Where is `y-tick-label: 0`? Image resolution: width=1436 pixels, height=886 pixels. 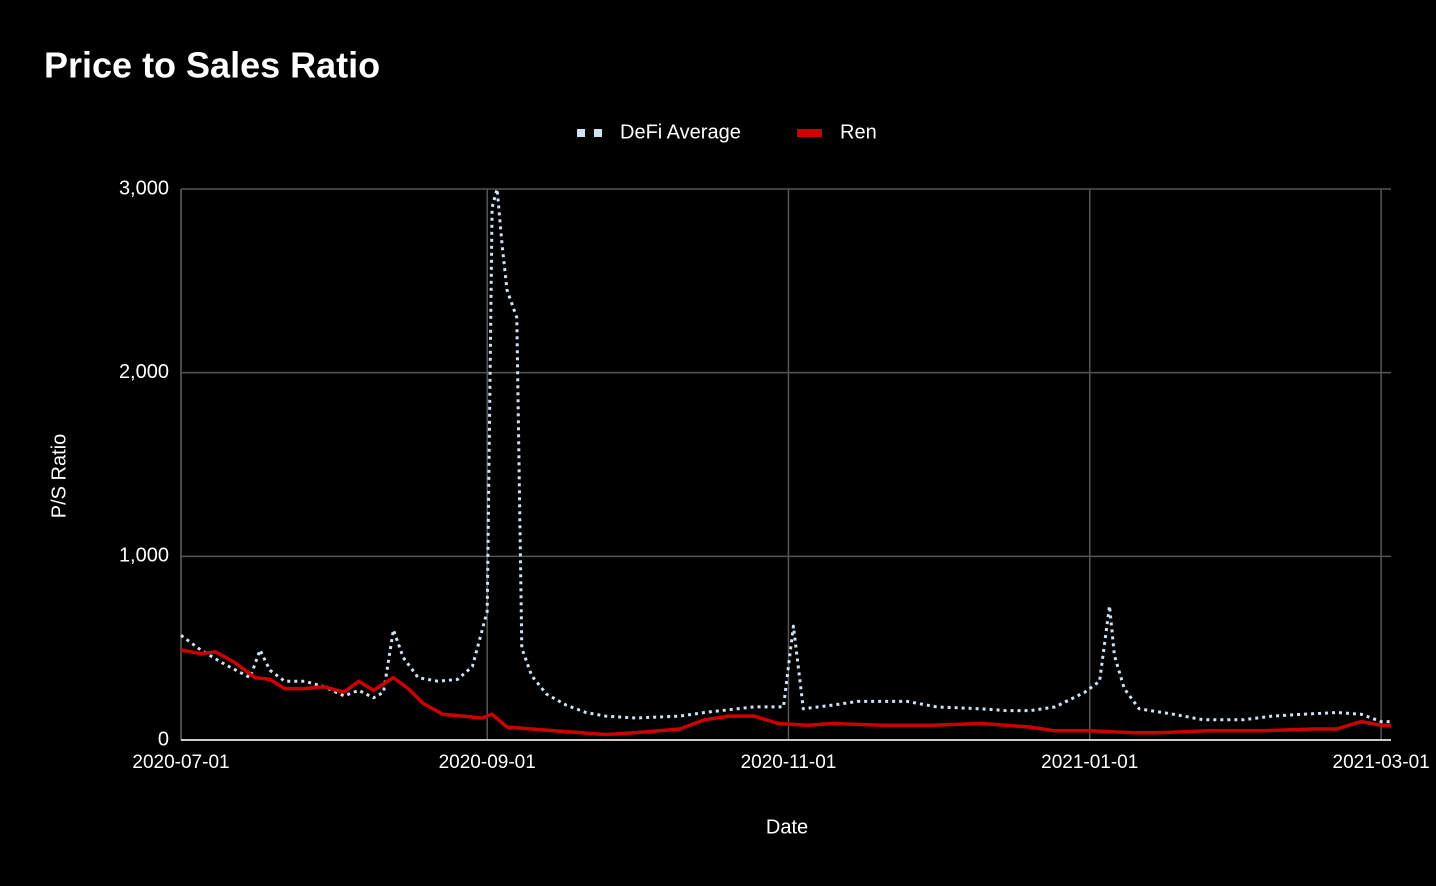 y-tick-label: 0 is located at coordinates (163, 739).